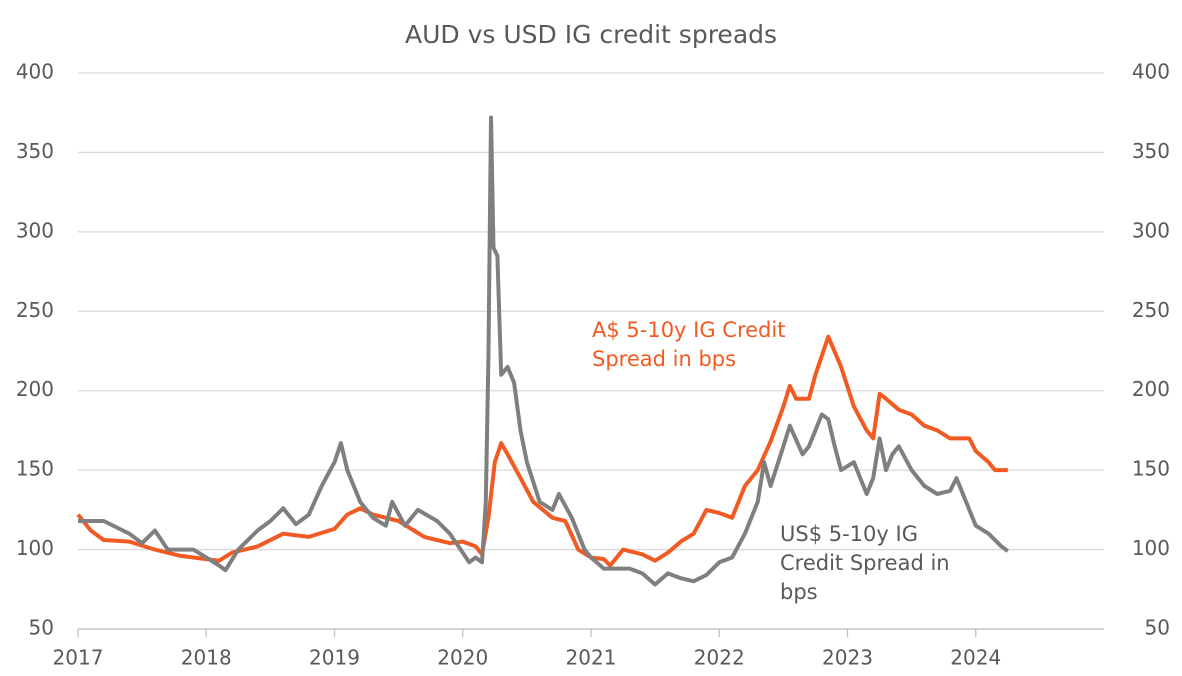 The height and width of the screenshot is (676, 1182). Describe the element at coordinates (1151, 389) in the screenshot. I see `y2-tick-label: 200` at that location.